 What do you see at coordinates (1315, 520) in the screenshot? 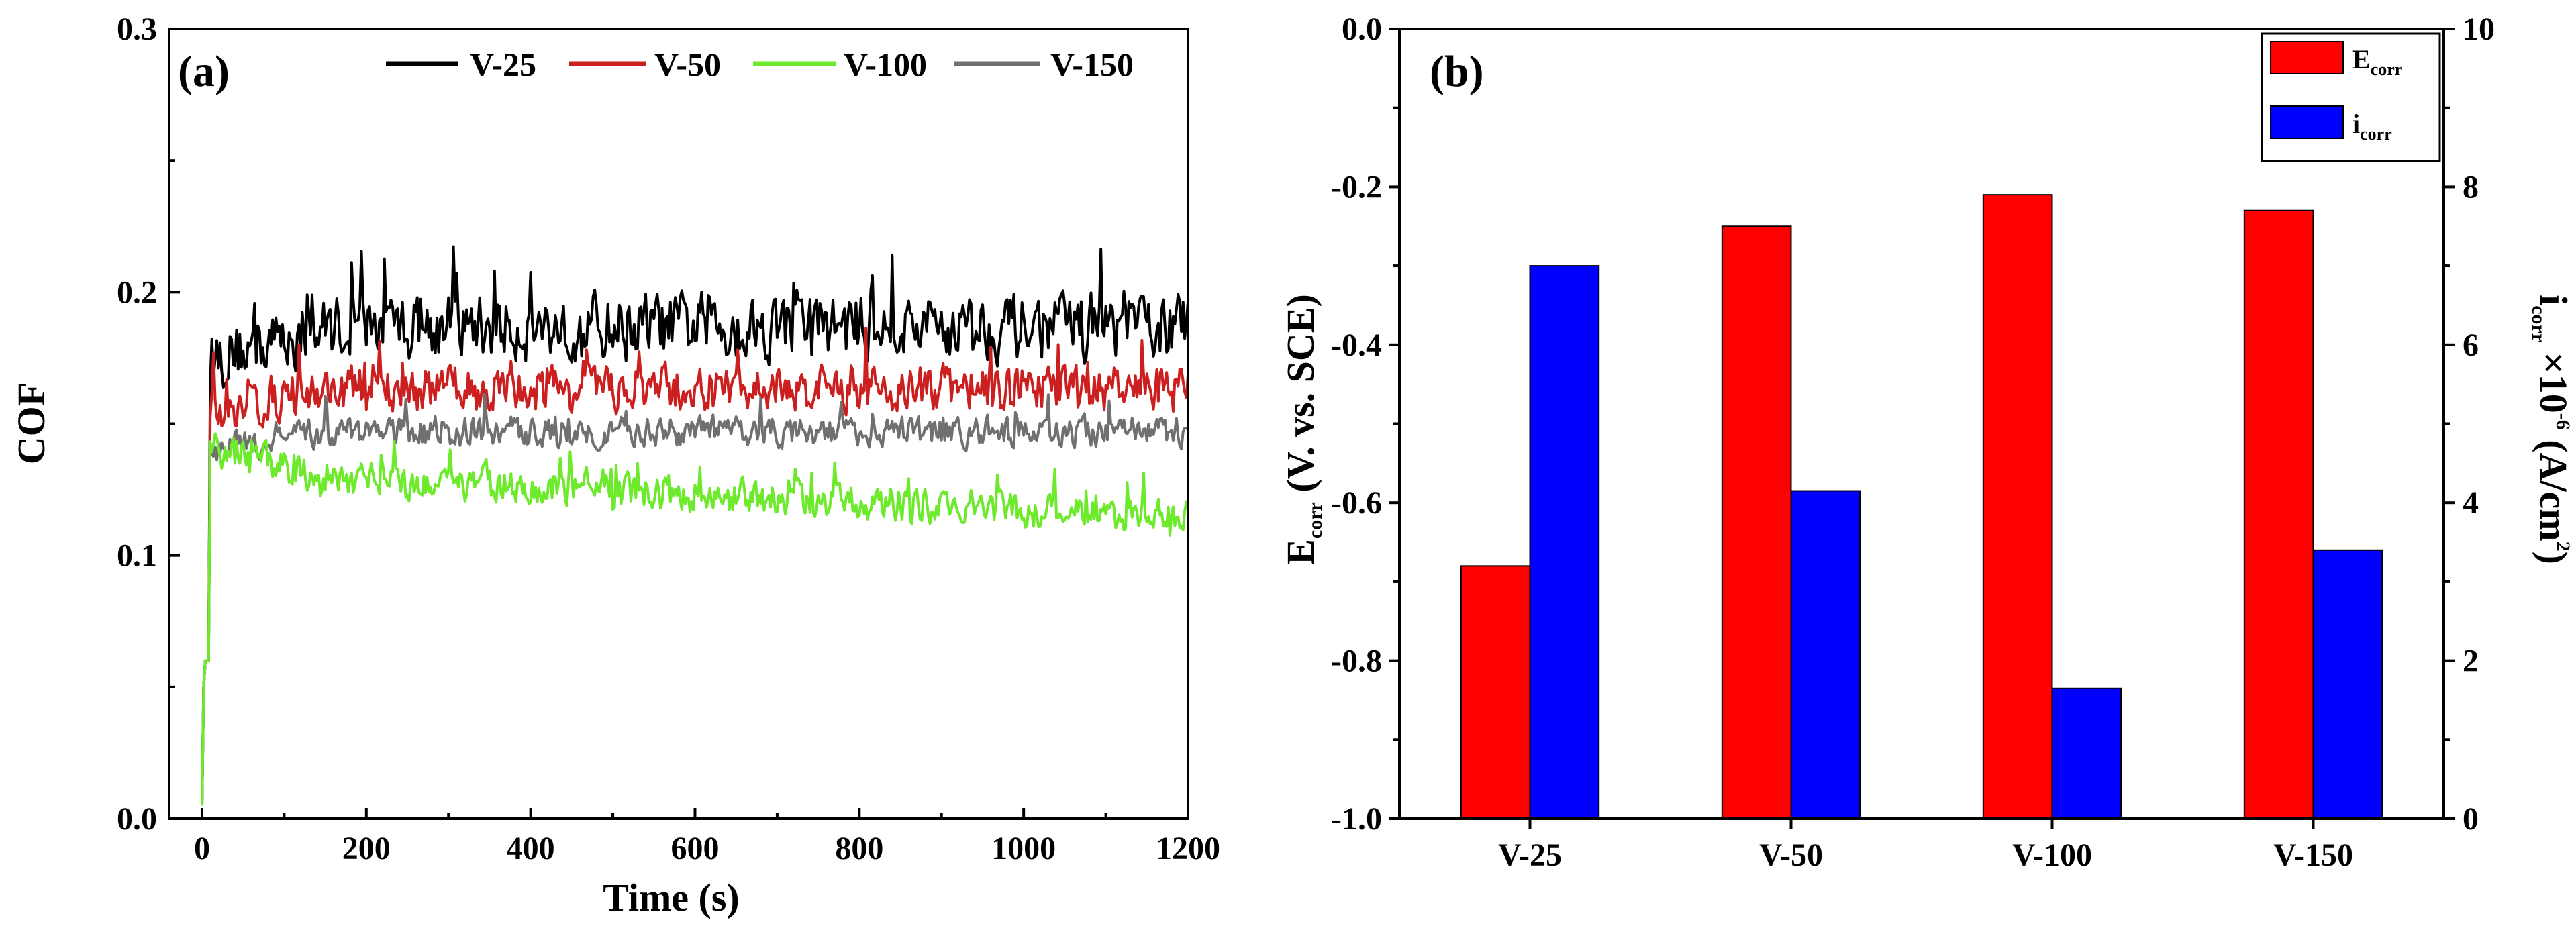
I see `left-label-sub: corr` at bounding box center [1315, 520].